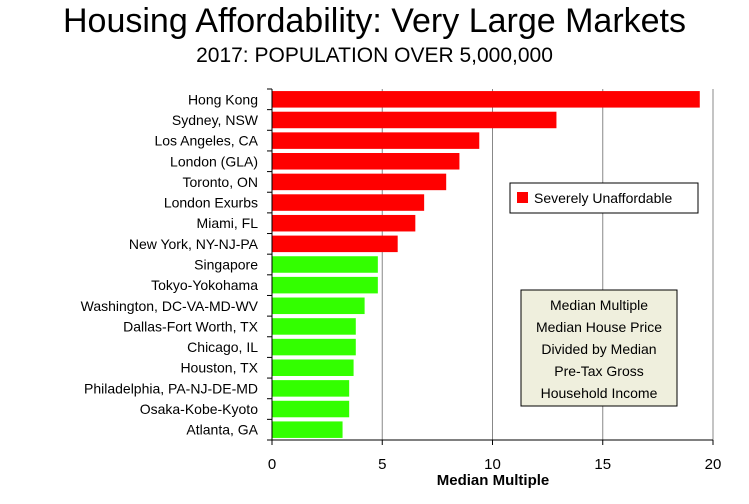 Image resolution: width=749 pixels, height=504 pixels. I want to click on legend-label: Severely Unaffordable, so click(603, 198).